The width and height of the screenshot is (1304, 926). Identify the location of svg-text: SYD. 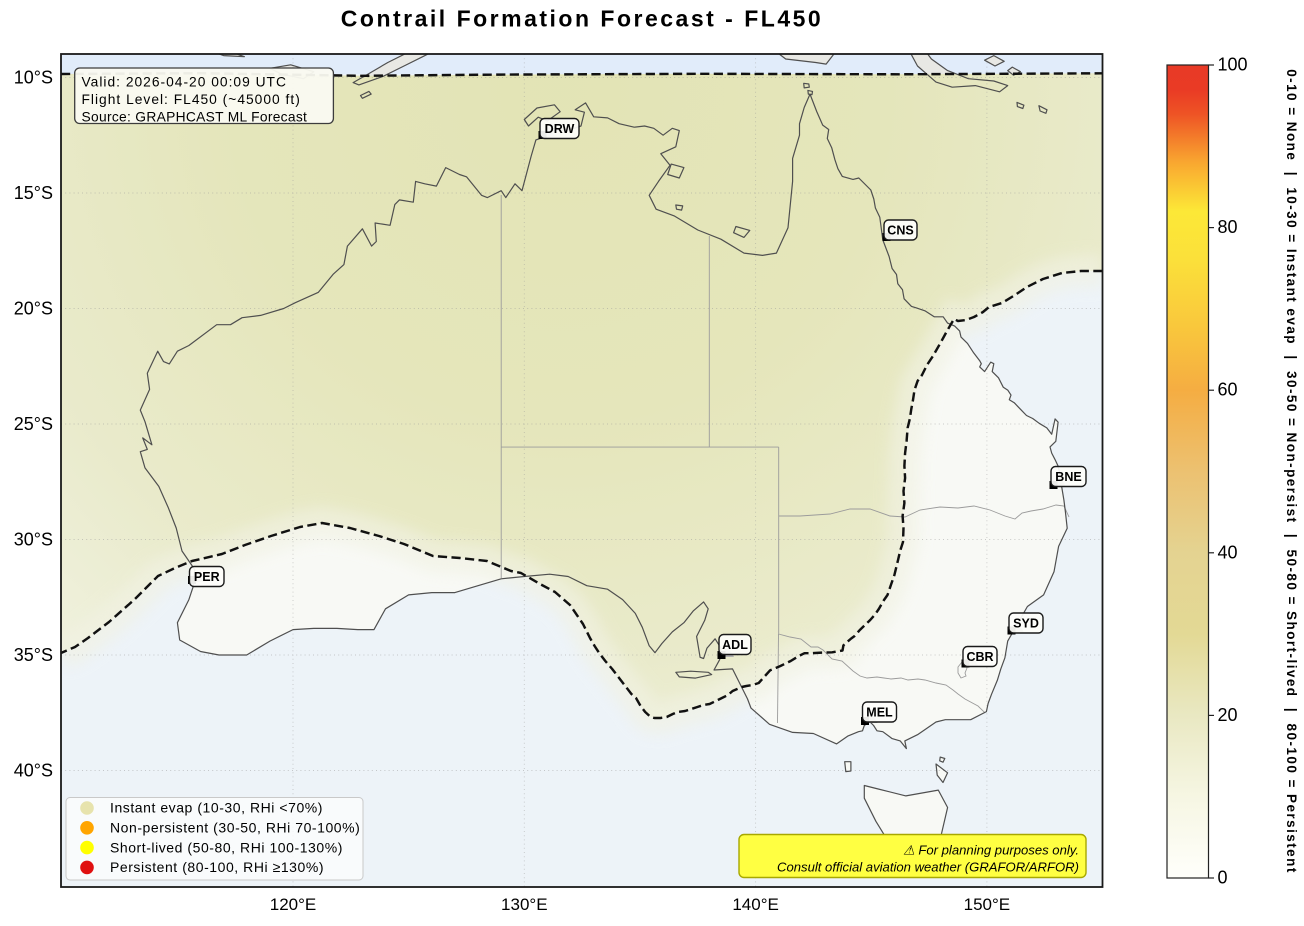
(1026, 624).